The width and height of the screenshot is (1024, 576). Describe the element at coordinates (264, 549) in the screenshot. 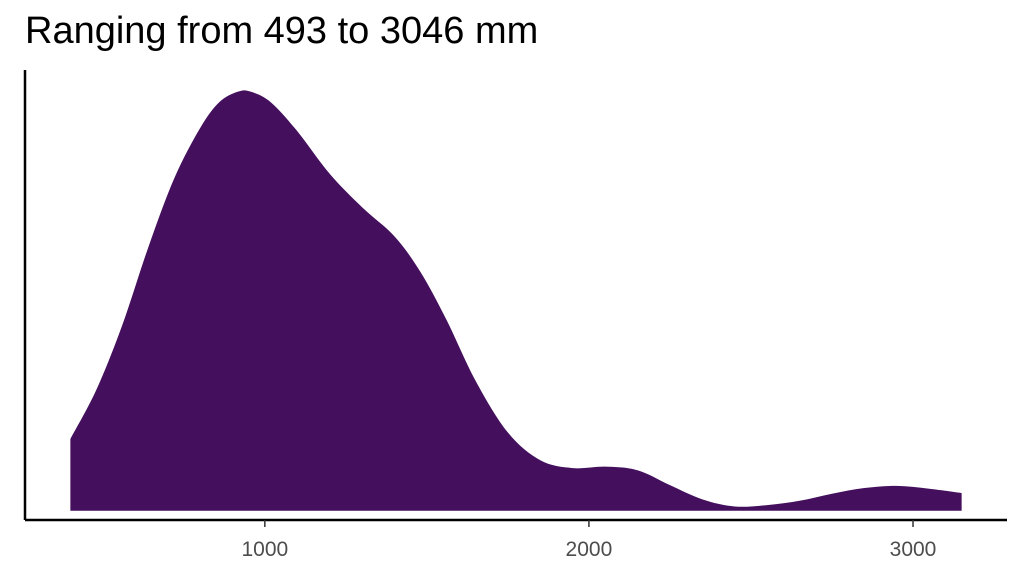

I see `x-tick-label: 1000` at that location.